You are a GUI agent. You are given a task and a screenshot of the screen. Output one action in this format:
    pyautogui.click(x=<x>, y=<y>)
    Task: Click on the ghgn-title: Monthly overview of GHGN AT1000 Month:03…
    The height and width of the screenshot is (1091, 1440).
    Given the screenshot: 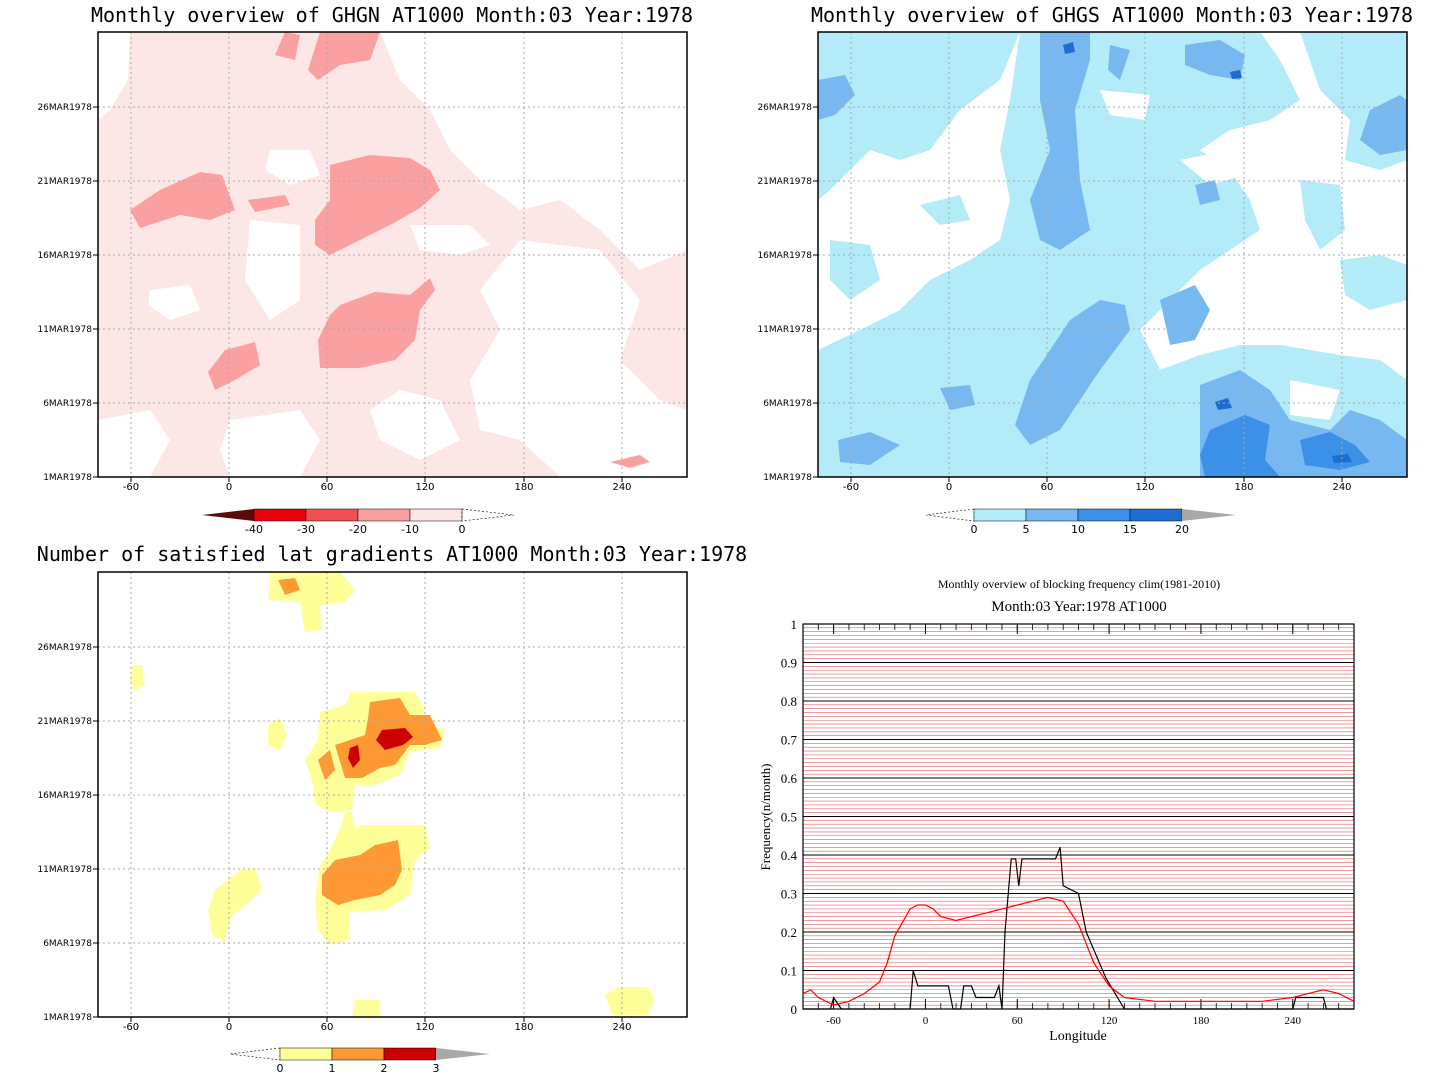 What is the action you would take?
    pyautogui.click(x=392, y=15)
    